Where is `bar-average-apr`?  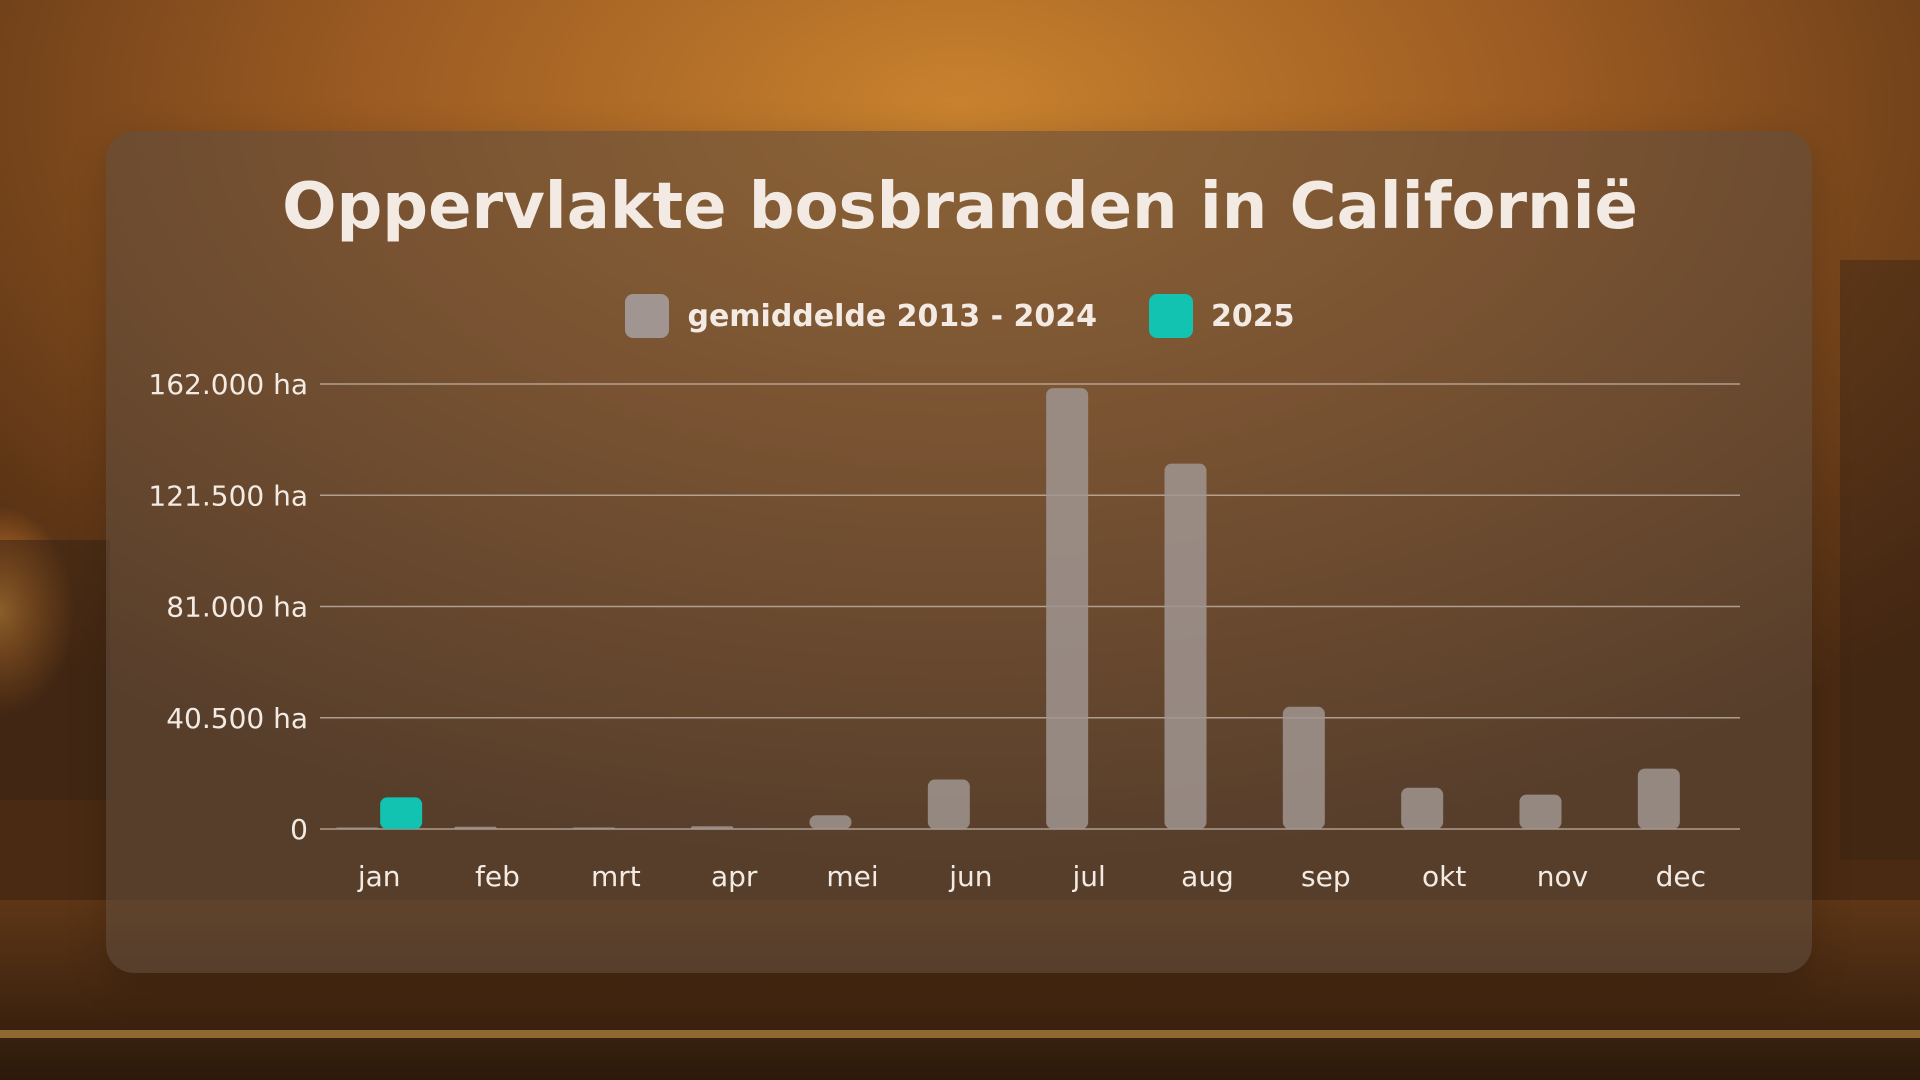
bar-average-apr is located at coordinates (712, 827).